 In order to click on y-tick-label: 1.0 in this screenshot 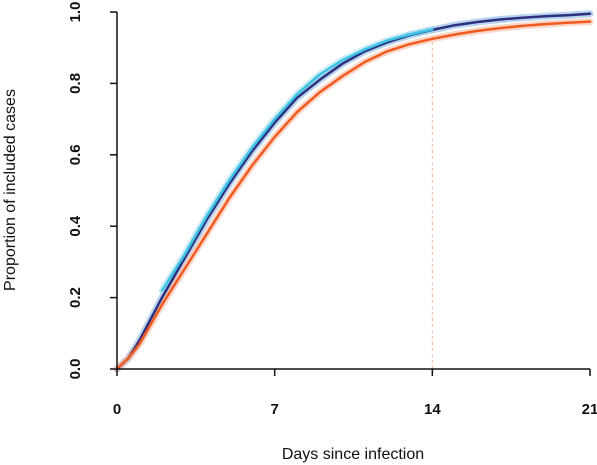, I will do `click(75, 12)`.